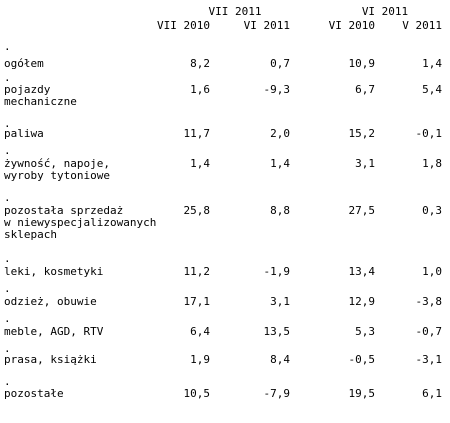  I want to click on row-value: 5,4, so click(432, 89).